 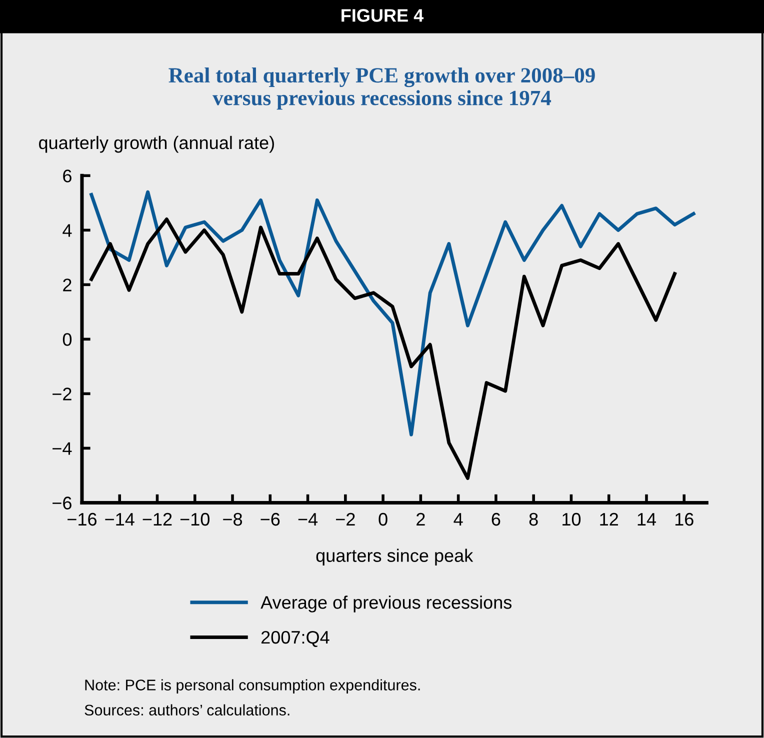 I want to click on source-note: Sources: authors’ calculations., so click(x=187, y=710).